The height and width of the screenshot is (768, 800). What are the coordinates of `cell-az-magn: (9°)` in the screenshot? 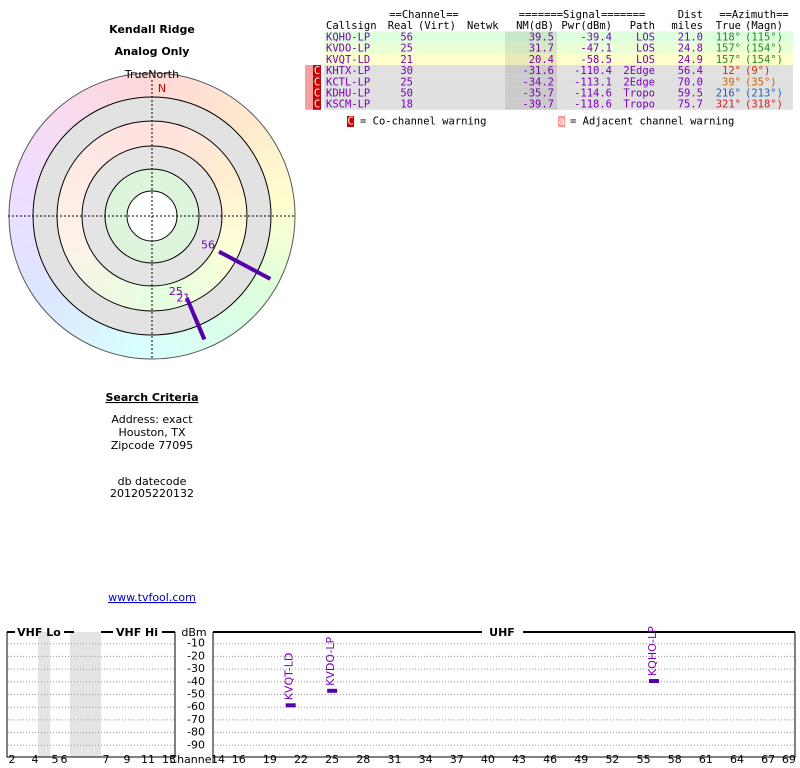 It's located at (757, 71).